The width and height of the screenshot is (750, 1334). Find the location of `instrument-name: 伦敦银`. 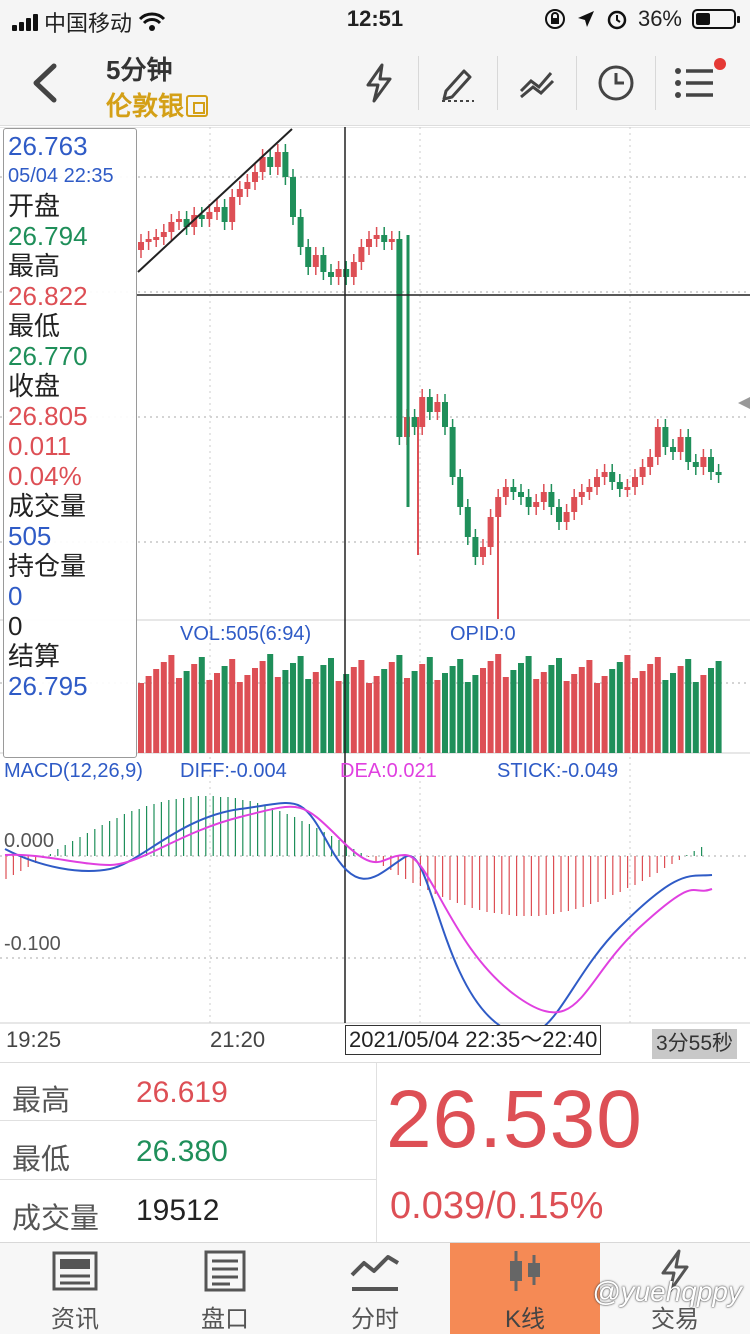

instrument-name: 伦敦银 is located at coordinates (157, 104).